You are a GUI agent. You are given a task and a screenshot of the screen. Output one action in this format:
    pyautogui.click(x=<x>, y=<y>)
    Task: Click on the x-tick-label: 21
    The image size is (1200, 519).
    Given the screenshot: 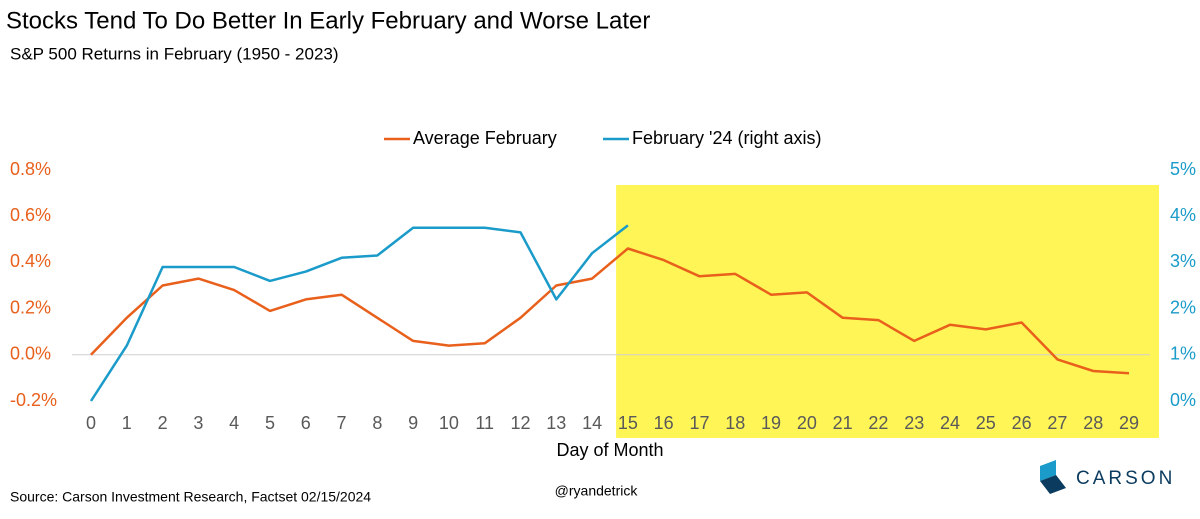 What is the action you would take?
    pyautogui.click(x=843, y=423)
    